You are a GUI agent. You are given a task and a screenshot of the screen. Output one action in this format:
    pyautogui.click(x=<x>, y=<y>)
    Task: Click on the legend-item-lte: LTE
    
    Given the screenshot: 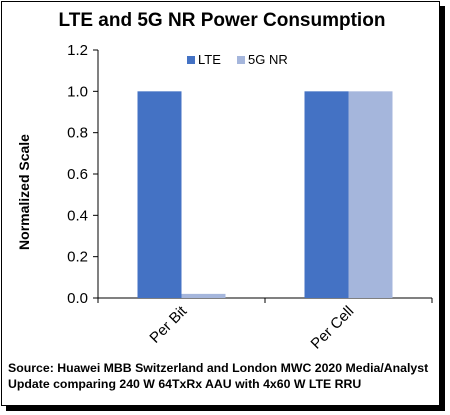 What is the action you would take?
    pyautogui.click(x=204, y=59)
    